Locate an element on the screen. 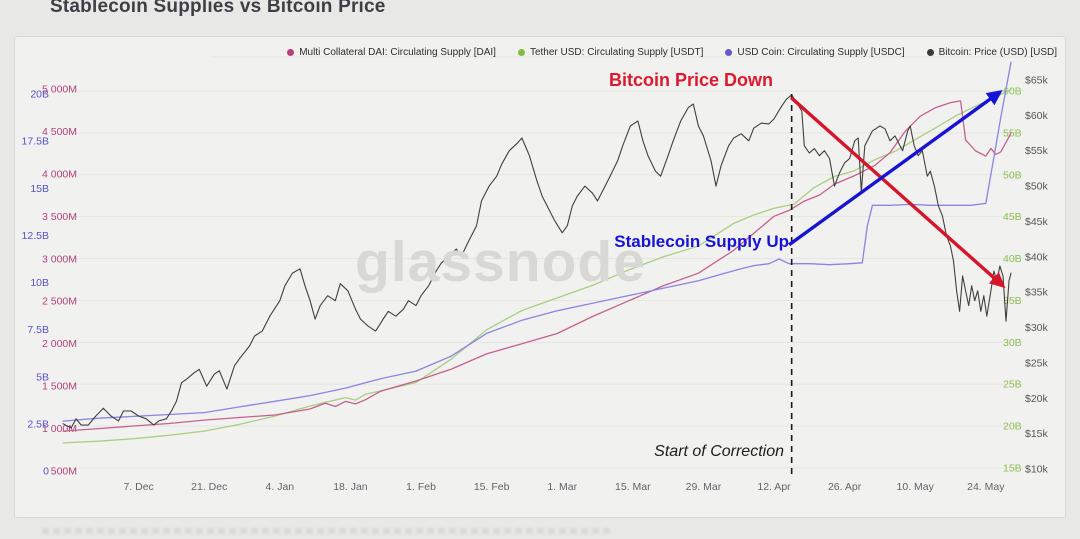 This screenshot has width=1080, height=539. right_outer_btc-tick-label: $65k is located at coordinates (1037, 81).